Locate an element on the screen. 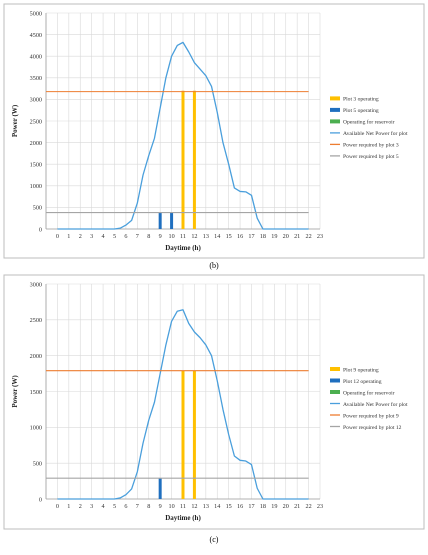 The image size is (428, 555). y-tick-label: 4000 is located at coordinates (36, 57).